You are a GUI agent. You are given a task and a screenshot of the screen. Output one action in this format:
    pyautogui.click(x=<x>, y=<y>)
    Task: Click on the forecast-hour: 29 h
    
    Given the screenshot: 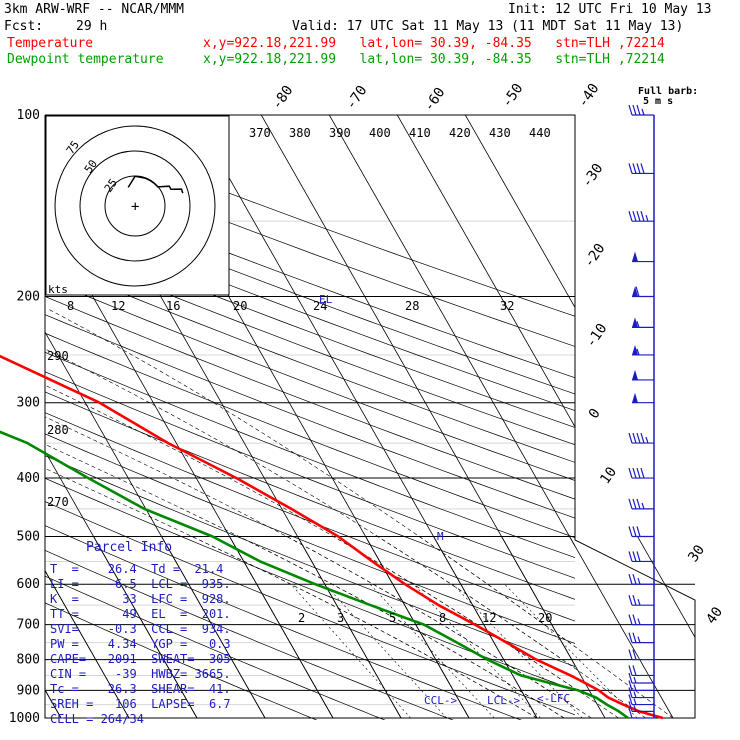 What is the action you would take?
    pyautogui.click(x=92, y=26)
    